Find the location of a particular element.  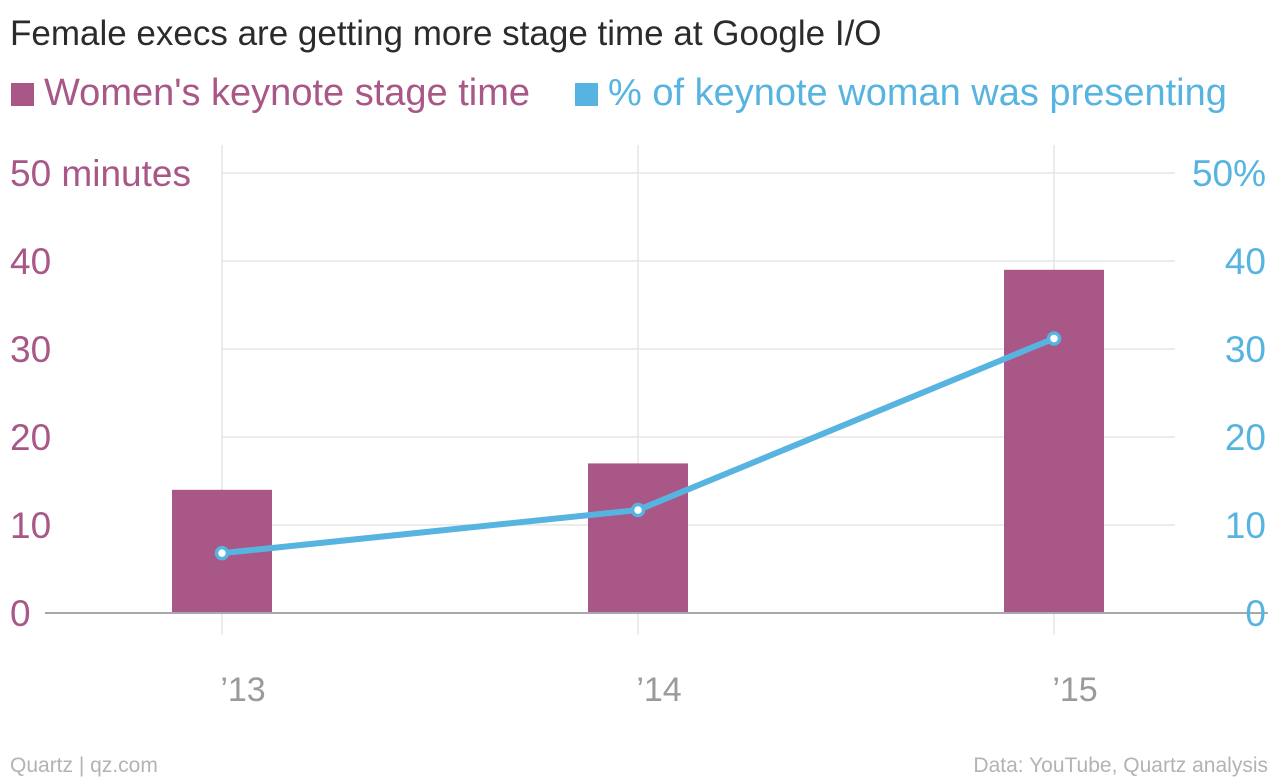

y-right-tick-label: 30 is located at coordinates (1245, 349).